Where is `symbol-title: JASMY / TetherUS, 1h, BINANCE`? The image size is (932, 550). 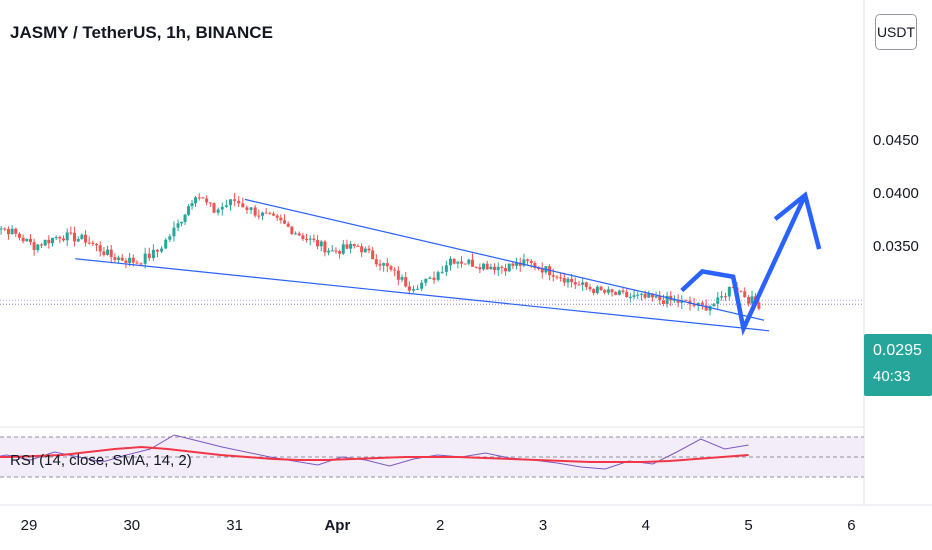
symbol-title: JASMY / TetherUS, 1h, BINANCE is located at coordinates (141, 32).